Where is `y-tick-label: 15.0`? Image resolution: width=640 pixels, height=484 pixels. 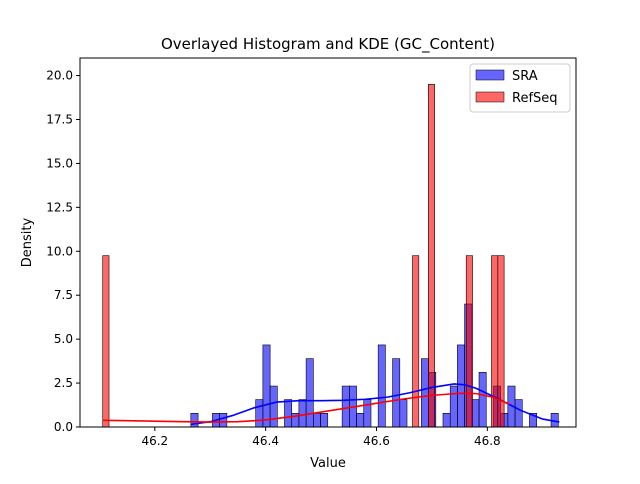 y-tick-label: 15.0 is located at coordinates (59, 163).